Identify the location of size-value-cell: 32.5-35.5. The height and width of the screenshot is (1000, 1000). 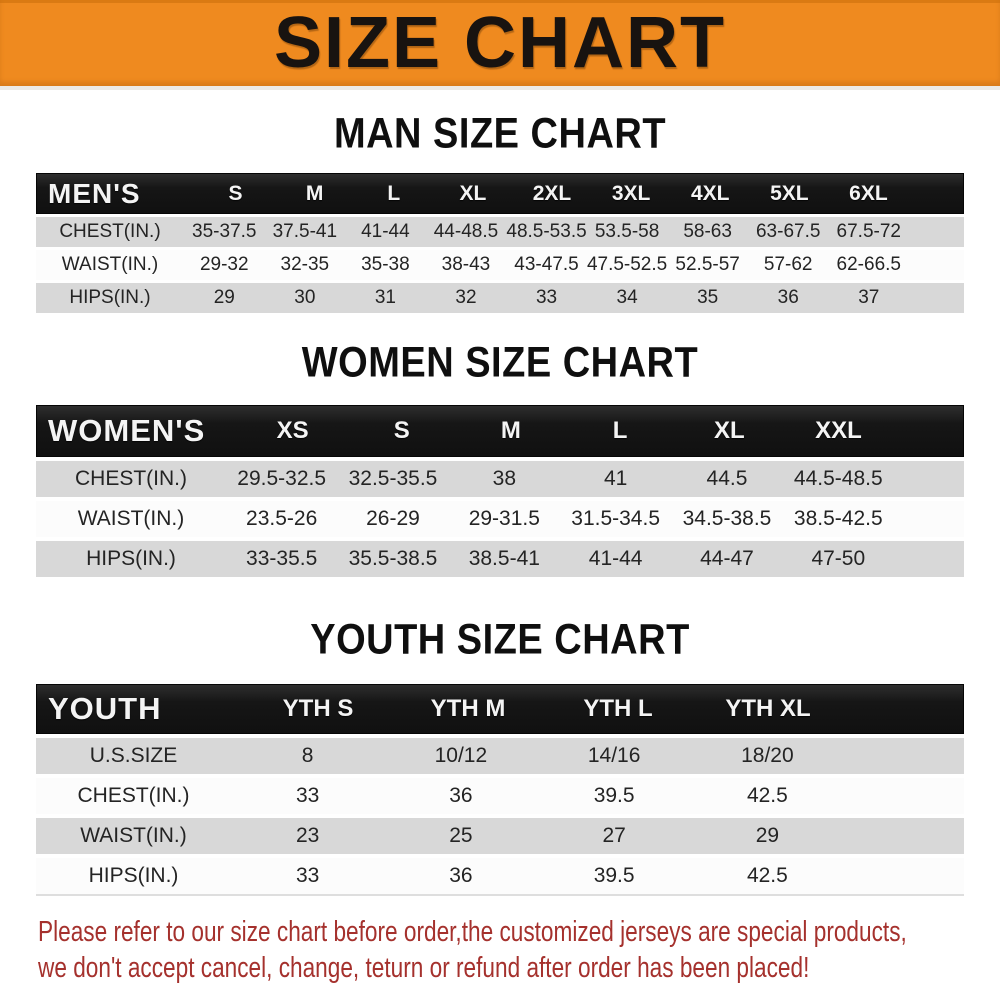
(393, 478).